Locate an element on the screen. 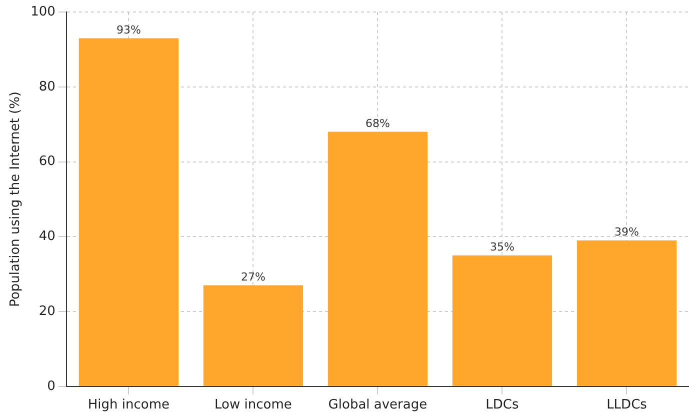 This screenshot has width=689, height=416. y-tick-label: 80 is located at coordinates (47, 86).